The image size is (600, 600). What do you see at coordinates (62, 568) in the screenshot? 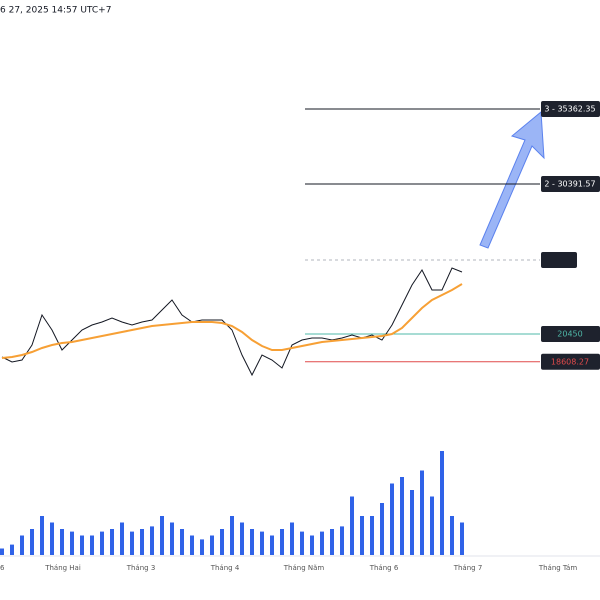
I see `x-tick-label: Tháng Hai` at bounding box center [62, 568].